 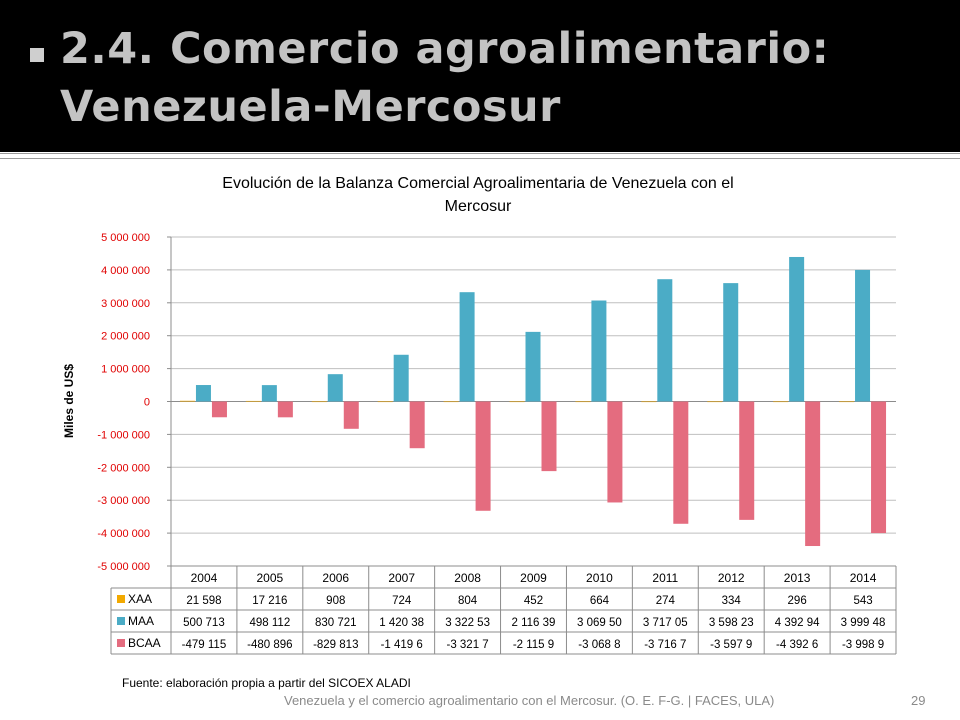 What do you see at coordinates (125, 271) in the screenshot?
I see `y-tick-label: 4 000 000` at bounding box center [125, 271].